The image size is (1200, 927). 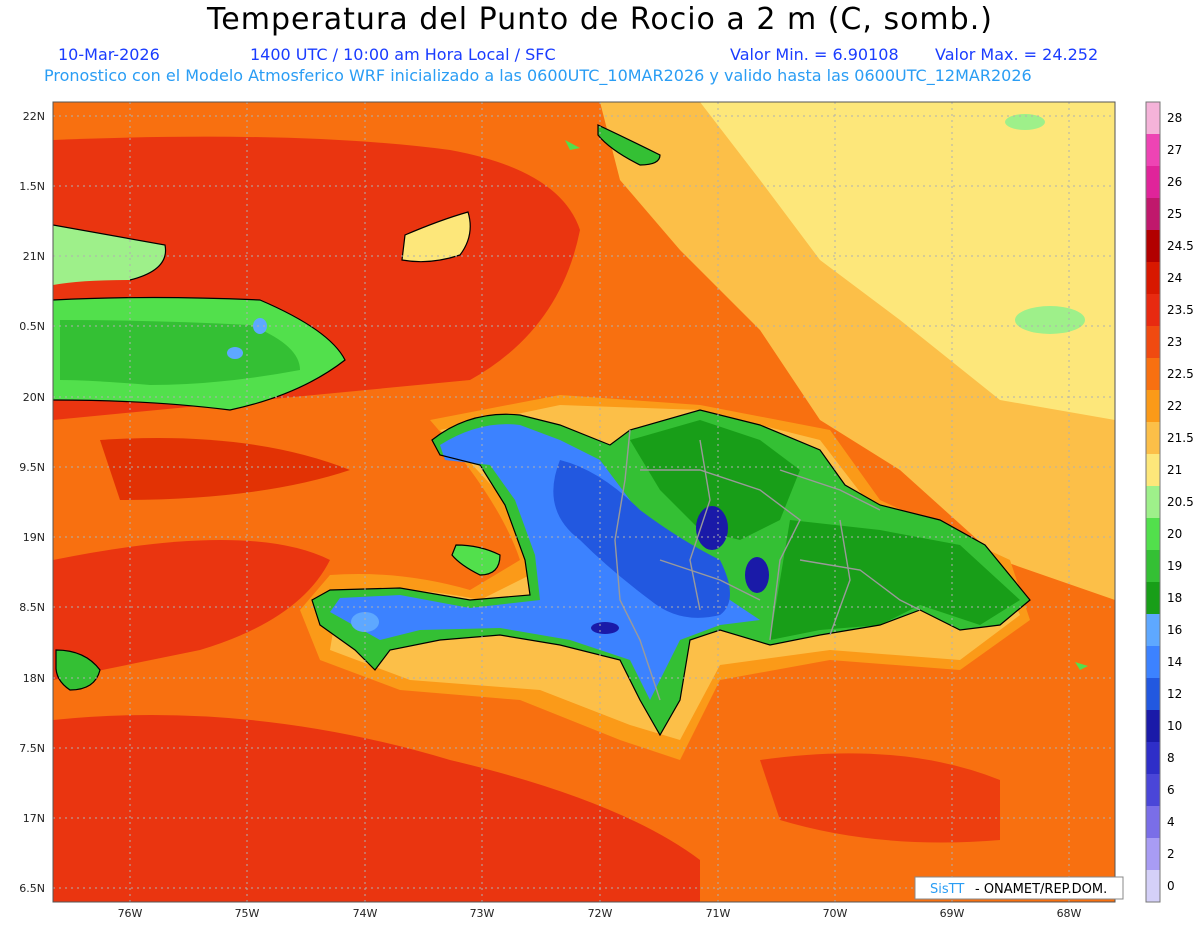 I want to click on legend-label: 20.5, so click(x=1180, y=502).